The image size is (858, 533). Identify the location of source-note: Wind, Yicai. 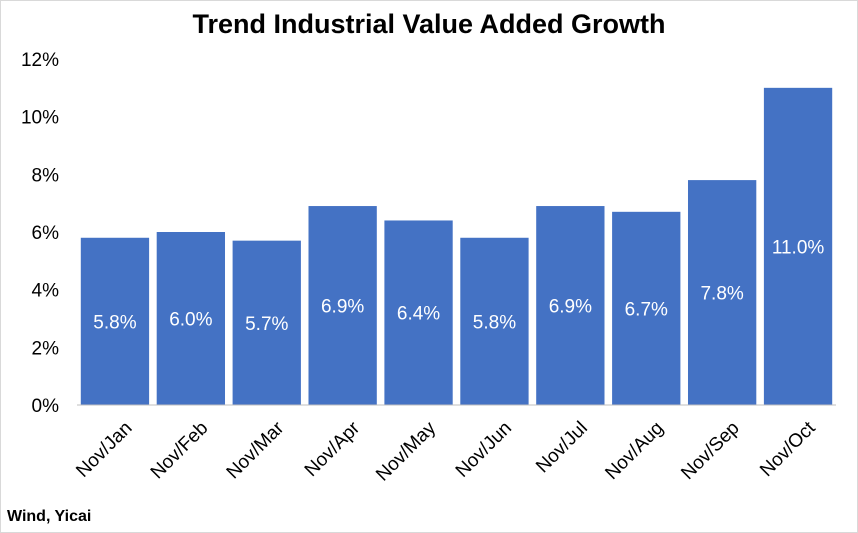
(49, 516).